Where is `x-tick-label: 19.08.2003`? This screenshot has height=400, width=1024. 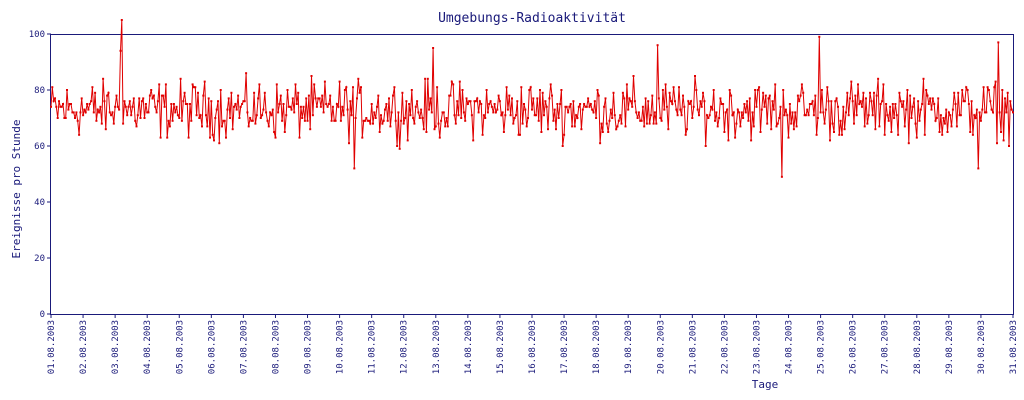 x-tick-label: 19.08.2003 is located at coordinates (629, 347).